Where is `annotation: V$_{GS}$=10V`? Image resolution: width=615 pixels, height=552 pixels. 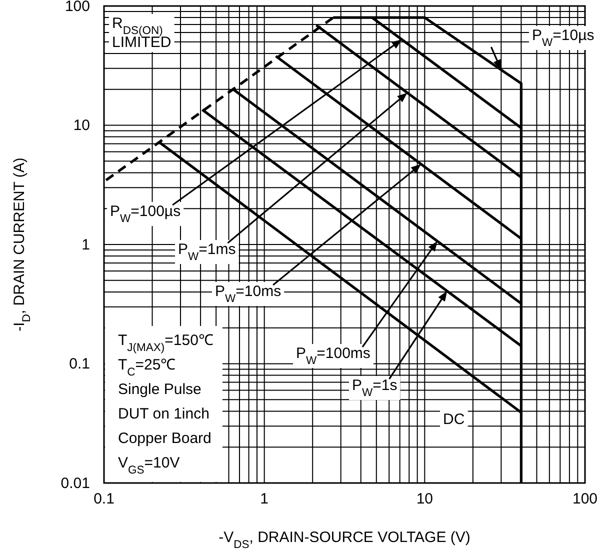
annotation: V$_{GS}$=10V is located at coordinates (149, 465).